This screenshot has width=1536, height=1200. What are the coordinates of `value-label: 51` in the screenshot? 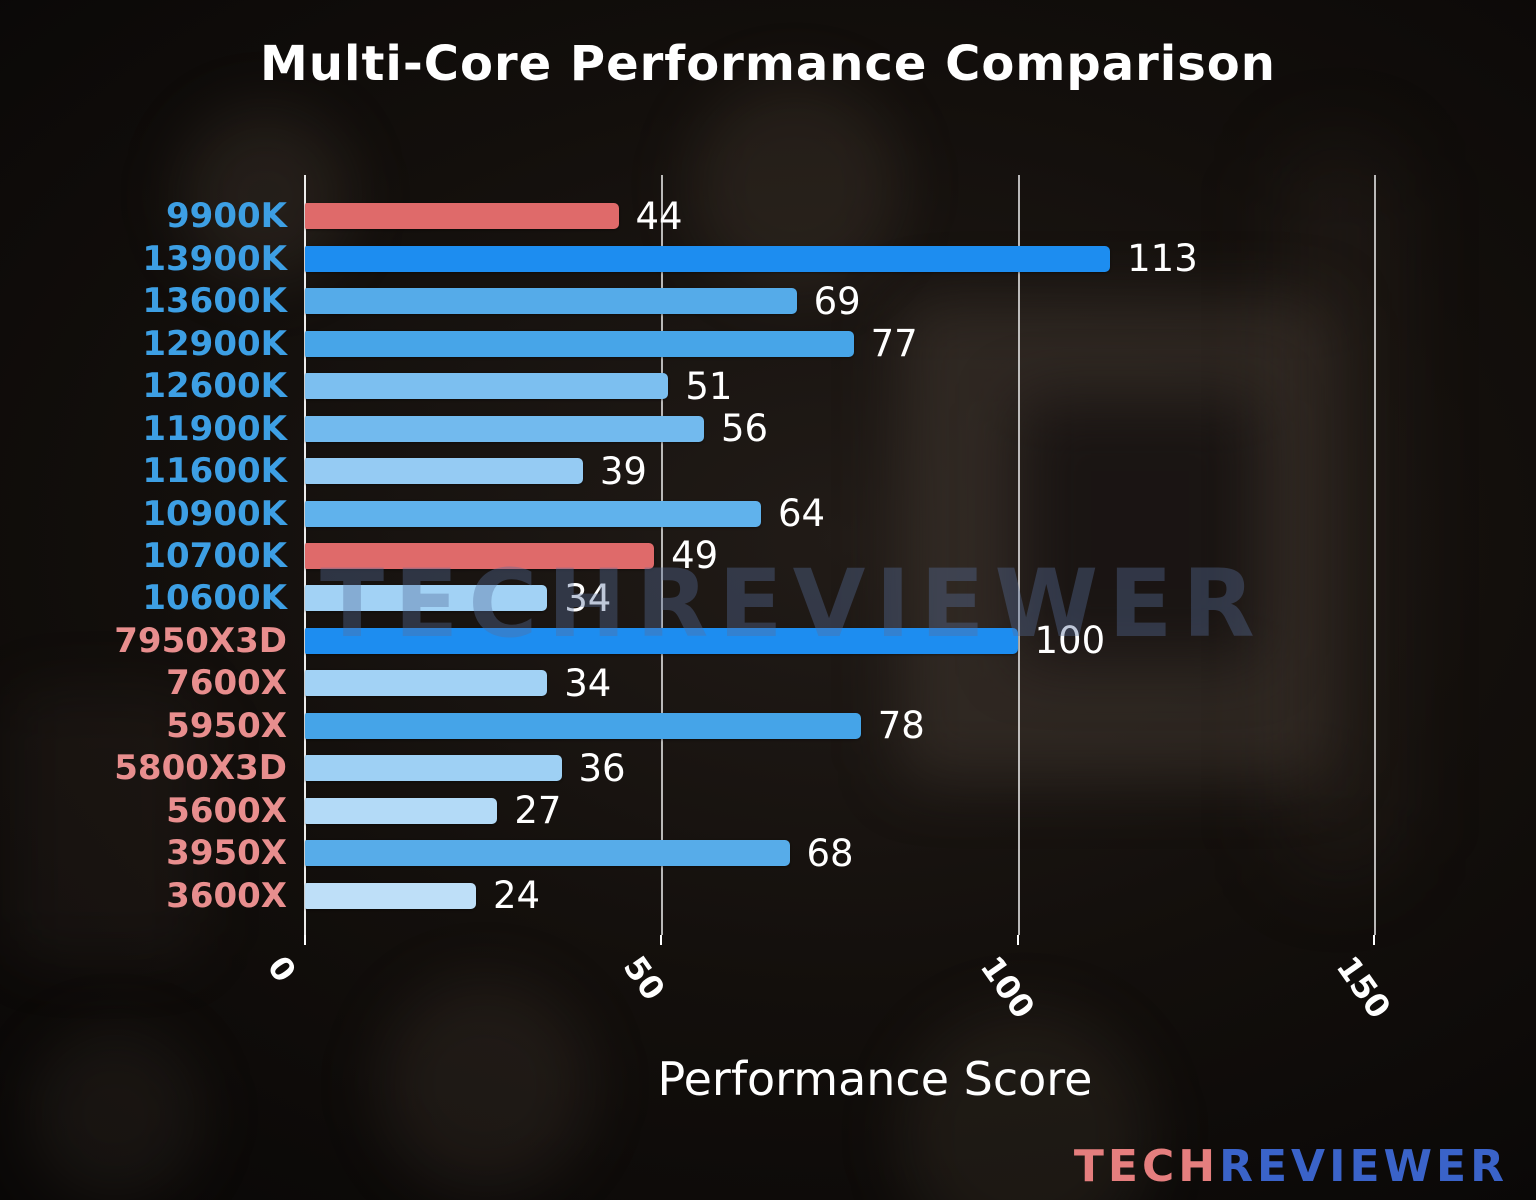 It's located at (709, 386).